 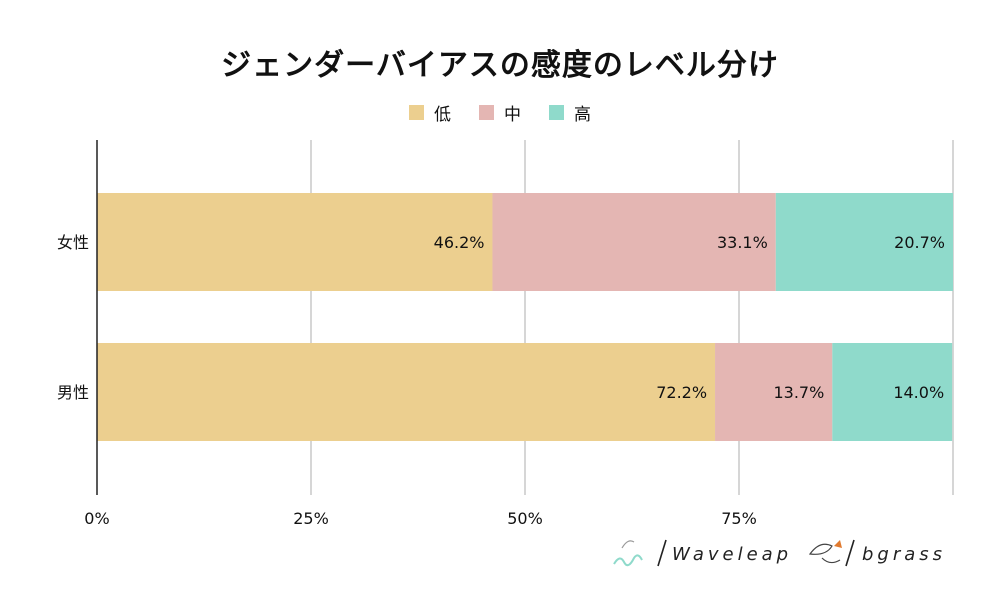 I want to click on data-label-0-0: 46.2%, so click(x=459, y=242).